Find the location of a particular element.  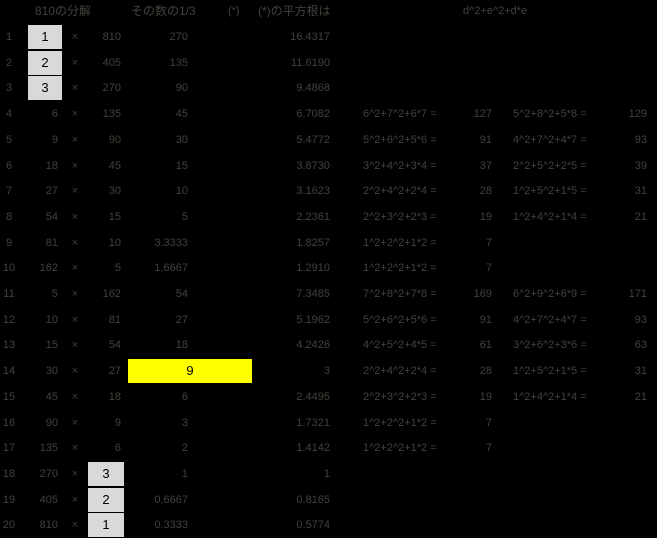

cell-sqrt: 3.1623 is located at coordinates (313, 191).